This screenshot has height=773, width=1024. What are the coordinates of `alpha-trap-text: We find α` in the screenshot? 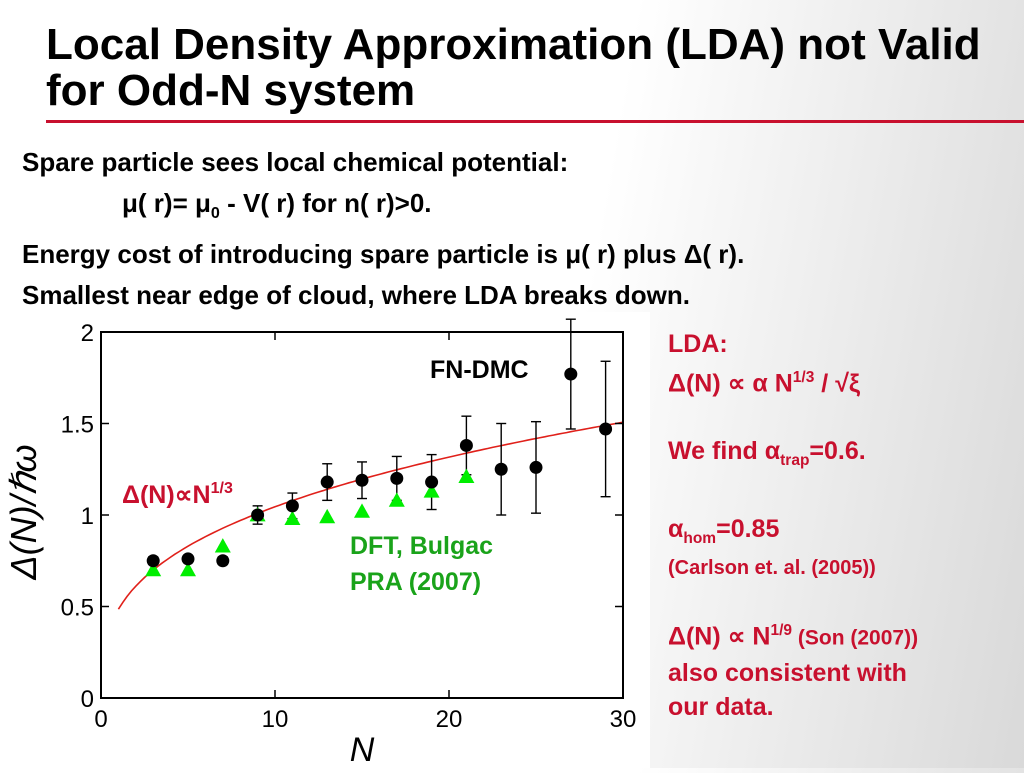 It's located at (724, 451).